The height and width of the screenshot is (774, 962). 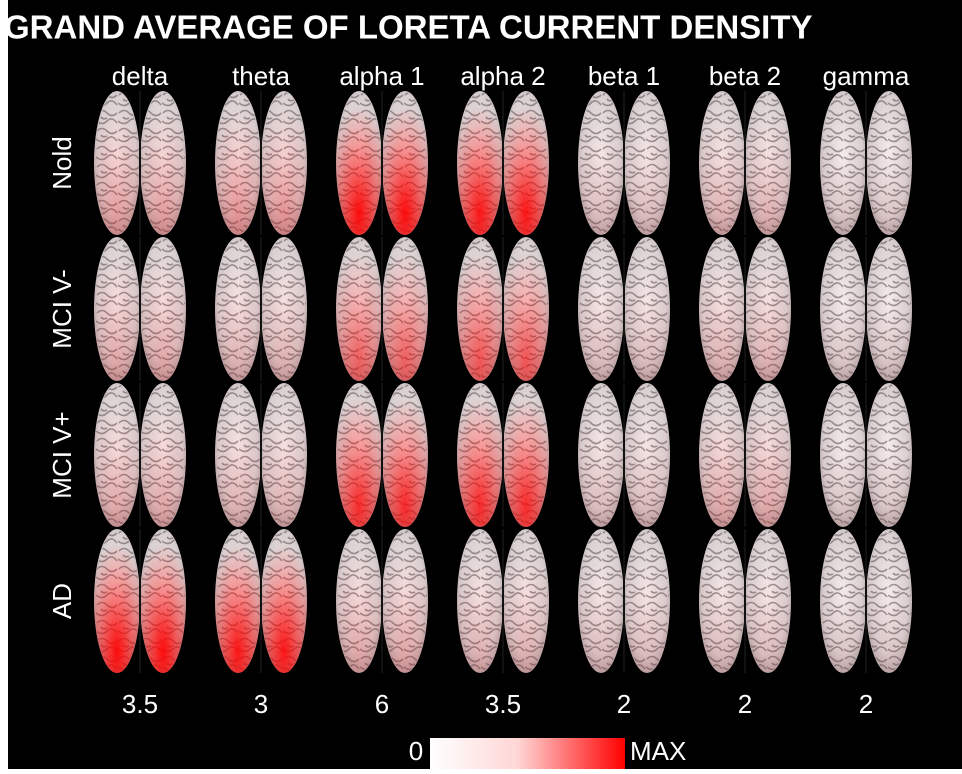 I want to click on row-label: AD, so click(x=62, y=601).